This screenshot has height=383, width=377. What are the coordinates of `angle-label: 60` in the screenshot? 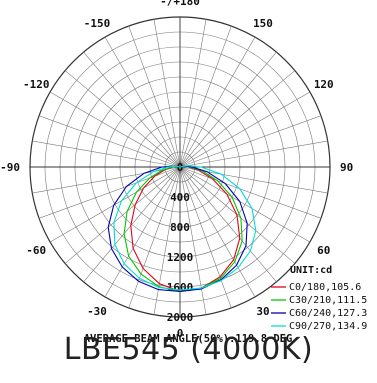 It's located at (323, 250).